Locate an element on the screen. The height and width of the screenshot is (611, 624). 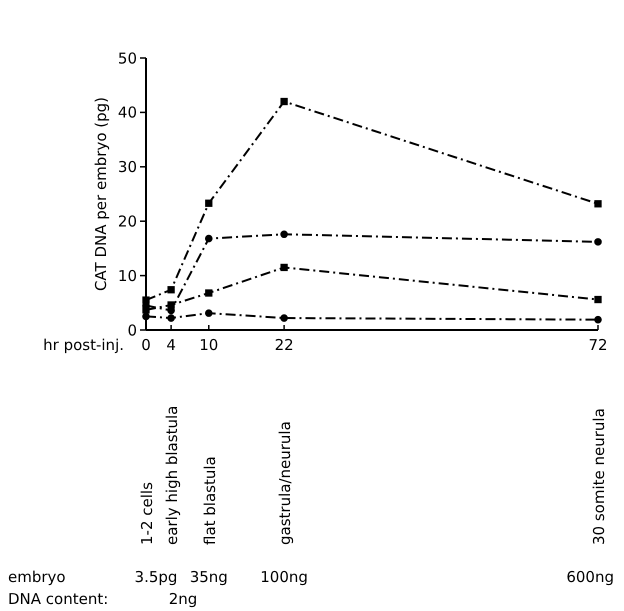
y-tick-label: 30 is located at coordinates (127, 167).